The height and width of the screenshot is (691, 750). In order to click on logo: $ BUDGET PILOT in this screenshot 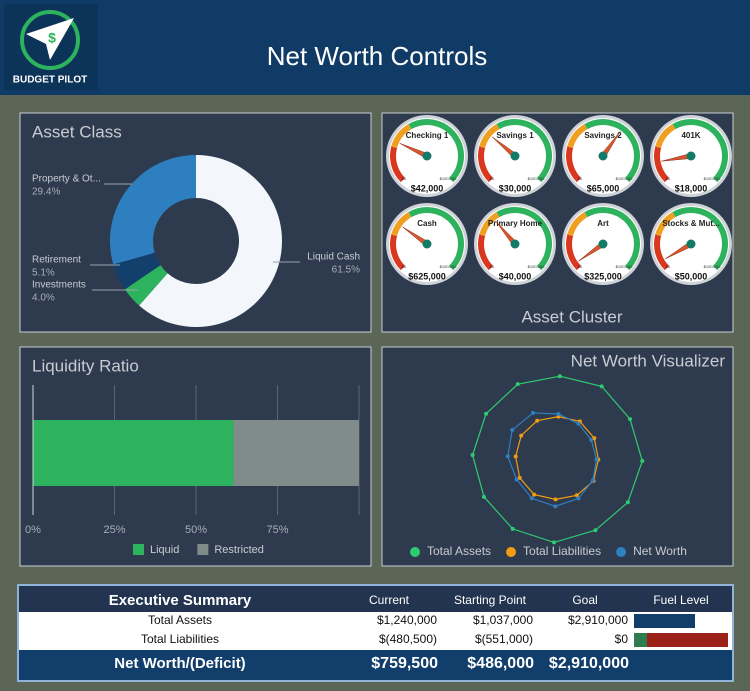, I will do `click(51, 47)`.